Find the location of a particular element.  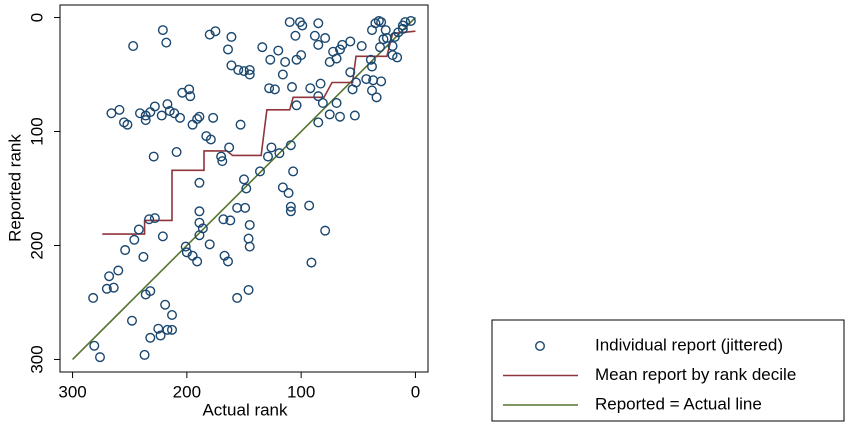

legend-label: Mean report by rank decile is located at coordinates (695, 374).